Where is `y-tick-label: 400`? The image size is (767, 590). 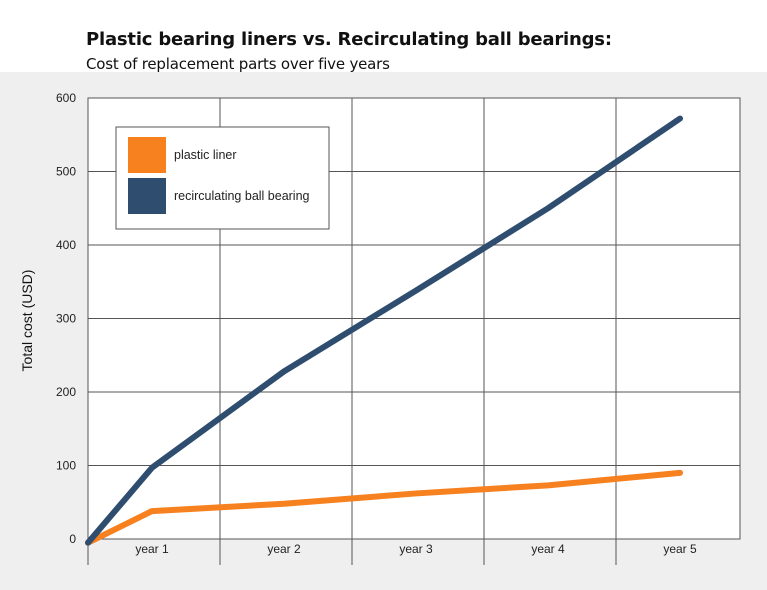
y-tick-label: 400 is located at coordinates (66, 245).